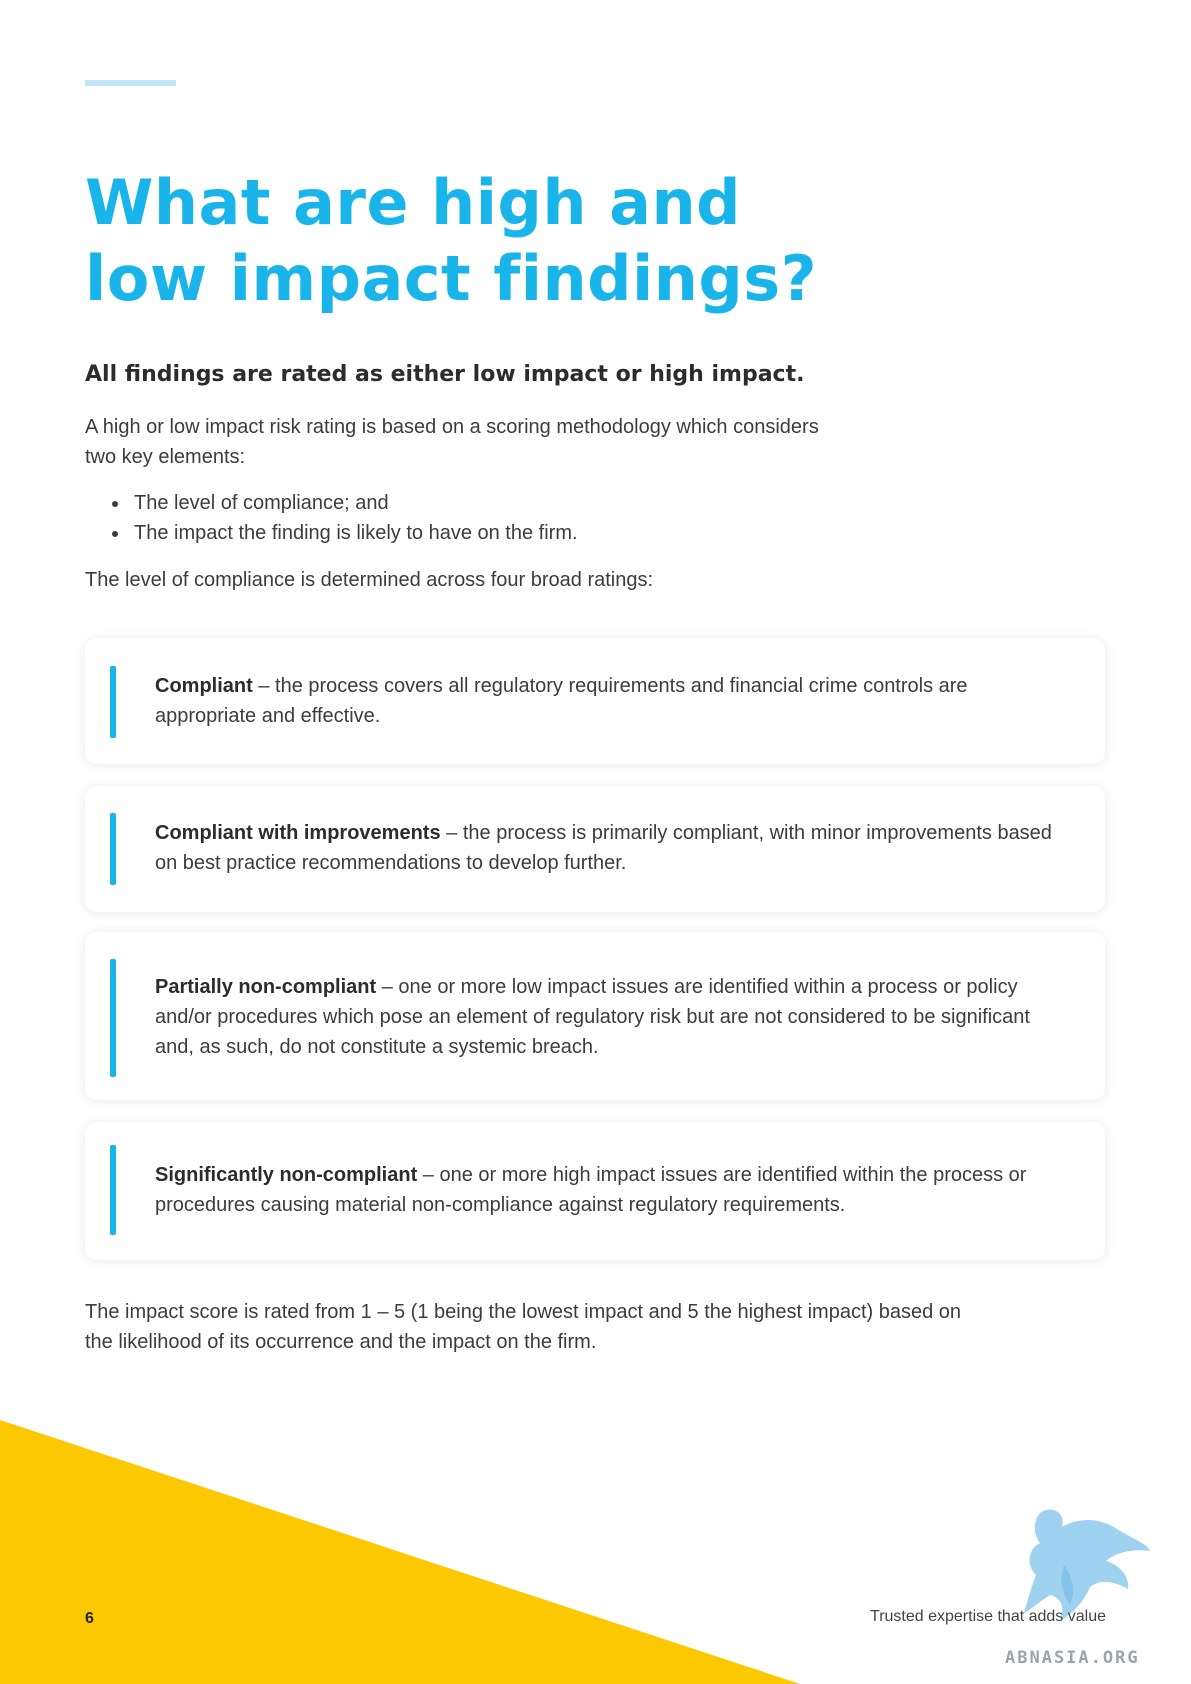 This screenshot has width=1191, height=1684. What do you see at coordinates (130, 83) in the screenshot?
I see `top-accent-rule` at bounding box center [130, 83].